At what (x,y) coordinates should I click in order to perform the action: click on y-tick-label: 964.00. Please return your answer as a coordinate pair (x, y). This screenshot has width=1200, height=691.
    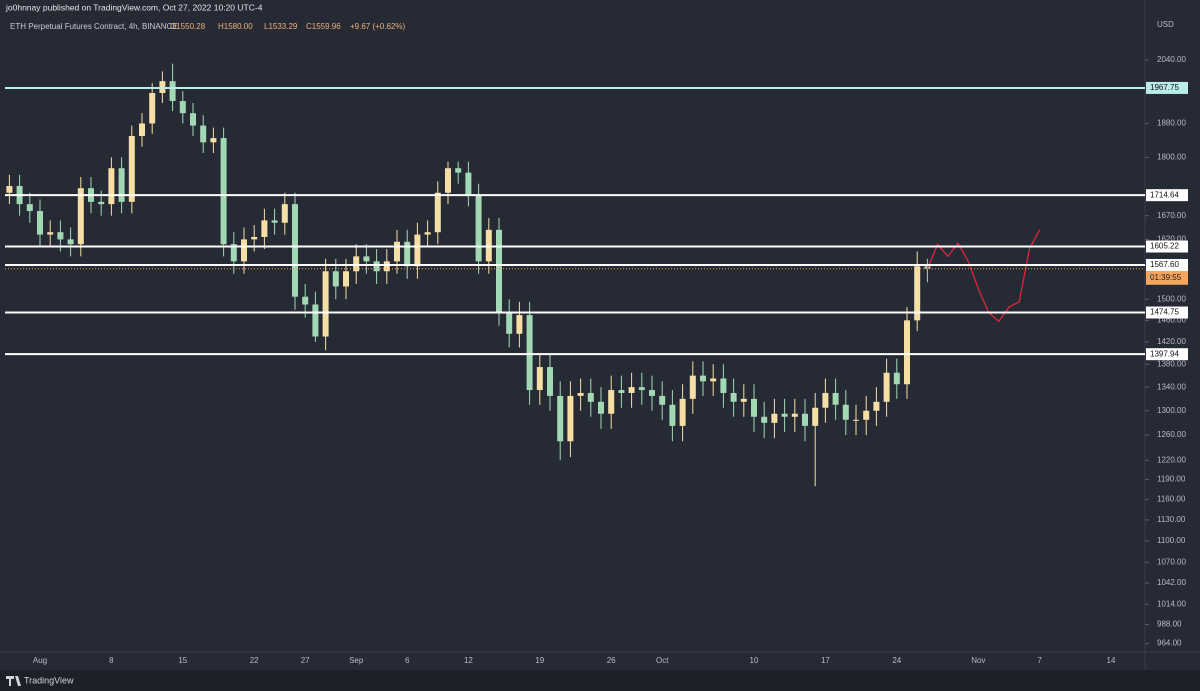
    Looking at the image, I should click on (1169, 643).